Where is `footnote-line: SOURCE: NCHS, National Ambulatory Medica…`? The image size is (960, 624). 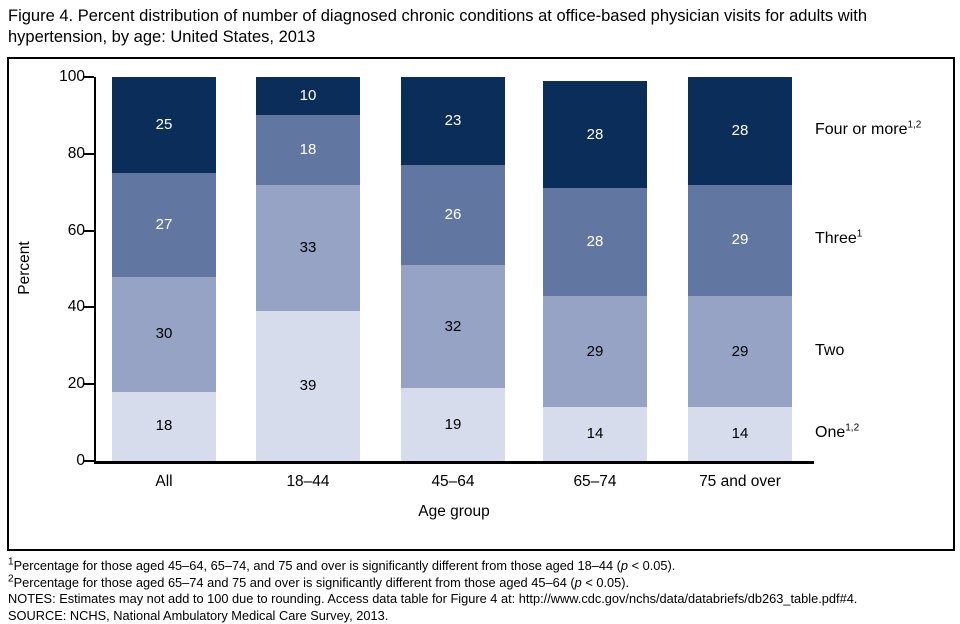 footnote-line: SOURCE: NCHS, National Ambulatory Medica… is located at coordinates (481, 616).